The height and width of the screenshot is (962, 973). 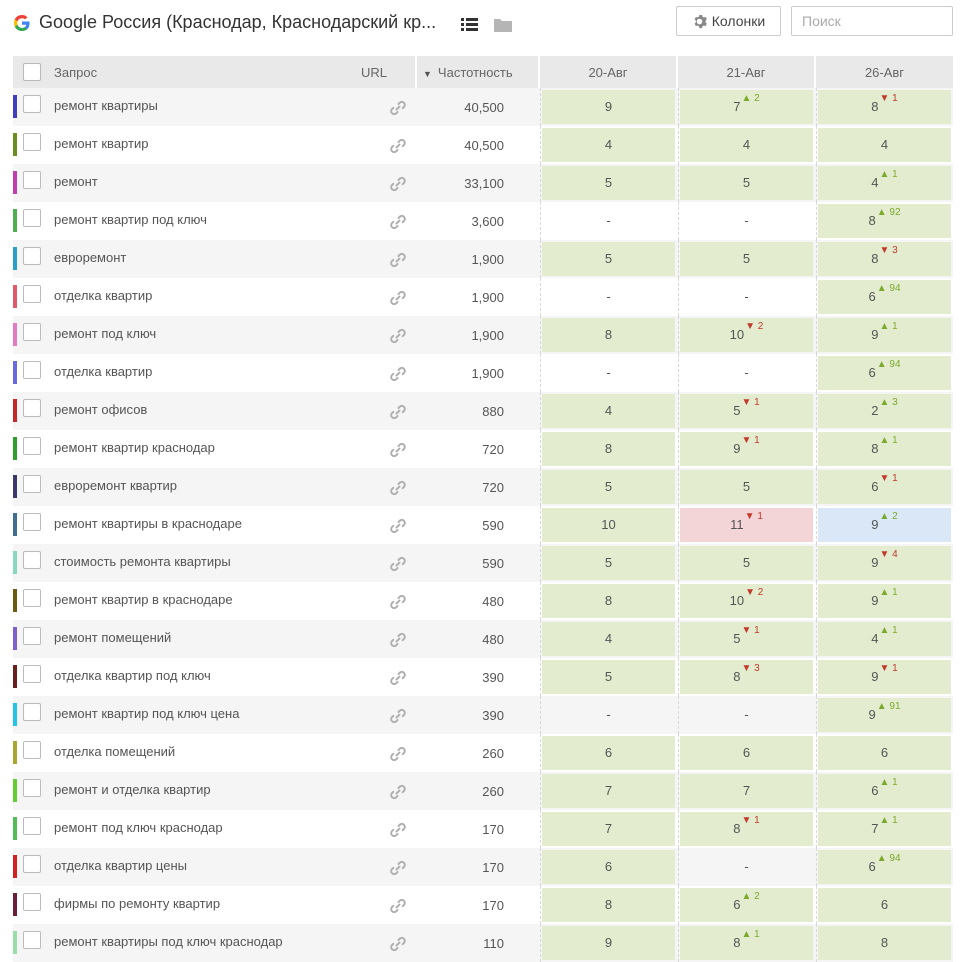 What do you see at coordinates (116, 485) in the screenshot?
I see `query-text: евроремонт квартир` at bounding box center [116, 485].